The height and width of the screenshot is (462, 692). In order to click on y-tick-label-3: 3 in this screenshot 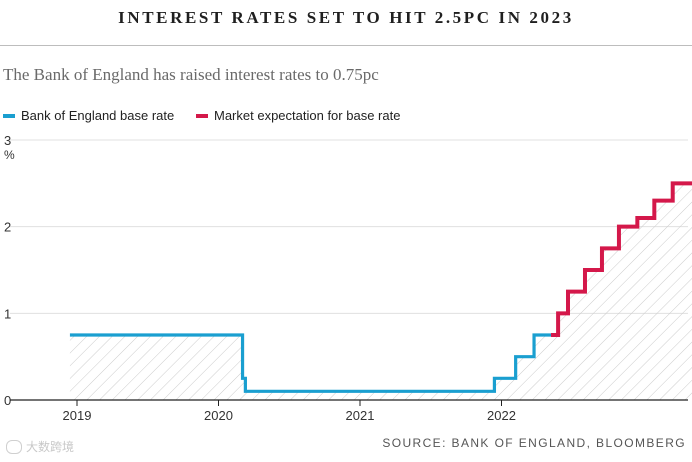, I will do `click(7, 140)`.